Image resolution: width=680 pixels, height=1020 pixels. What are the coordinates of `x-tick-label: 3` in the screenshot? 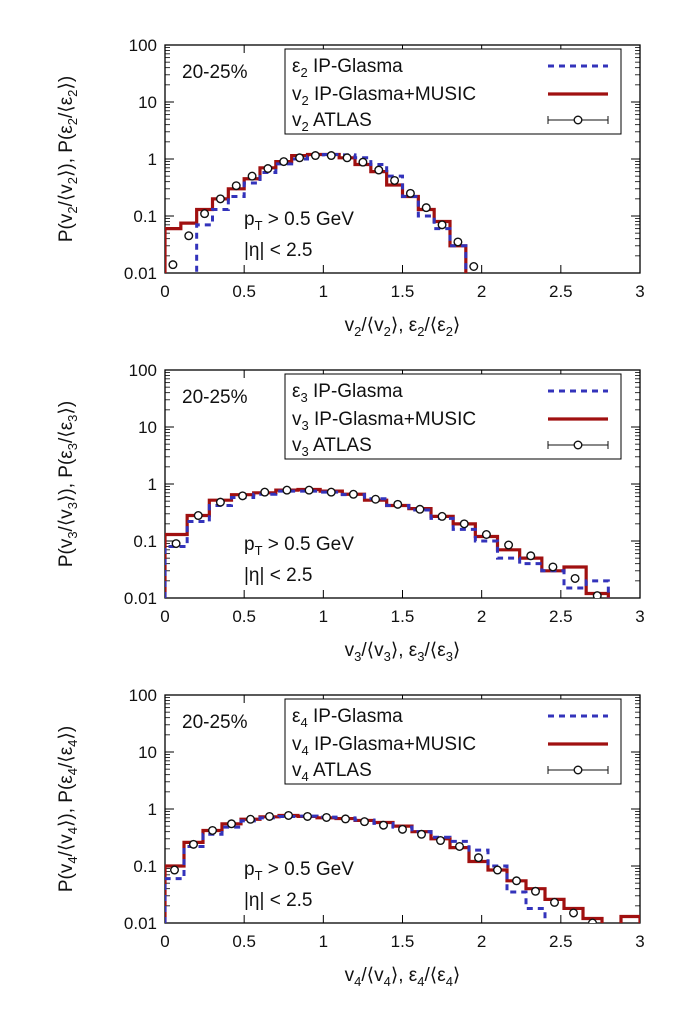 It's located at (639, 616).